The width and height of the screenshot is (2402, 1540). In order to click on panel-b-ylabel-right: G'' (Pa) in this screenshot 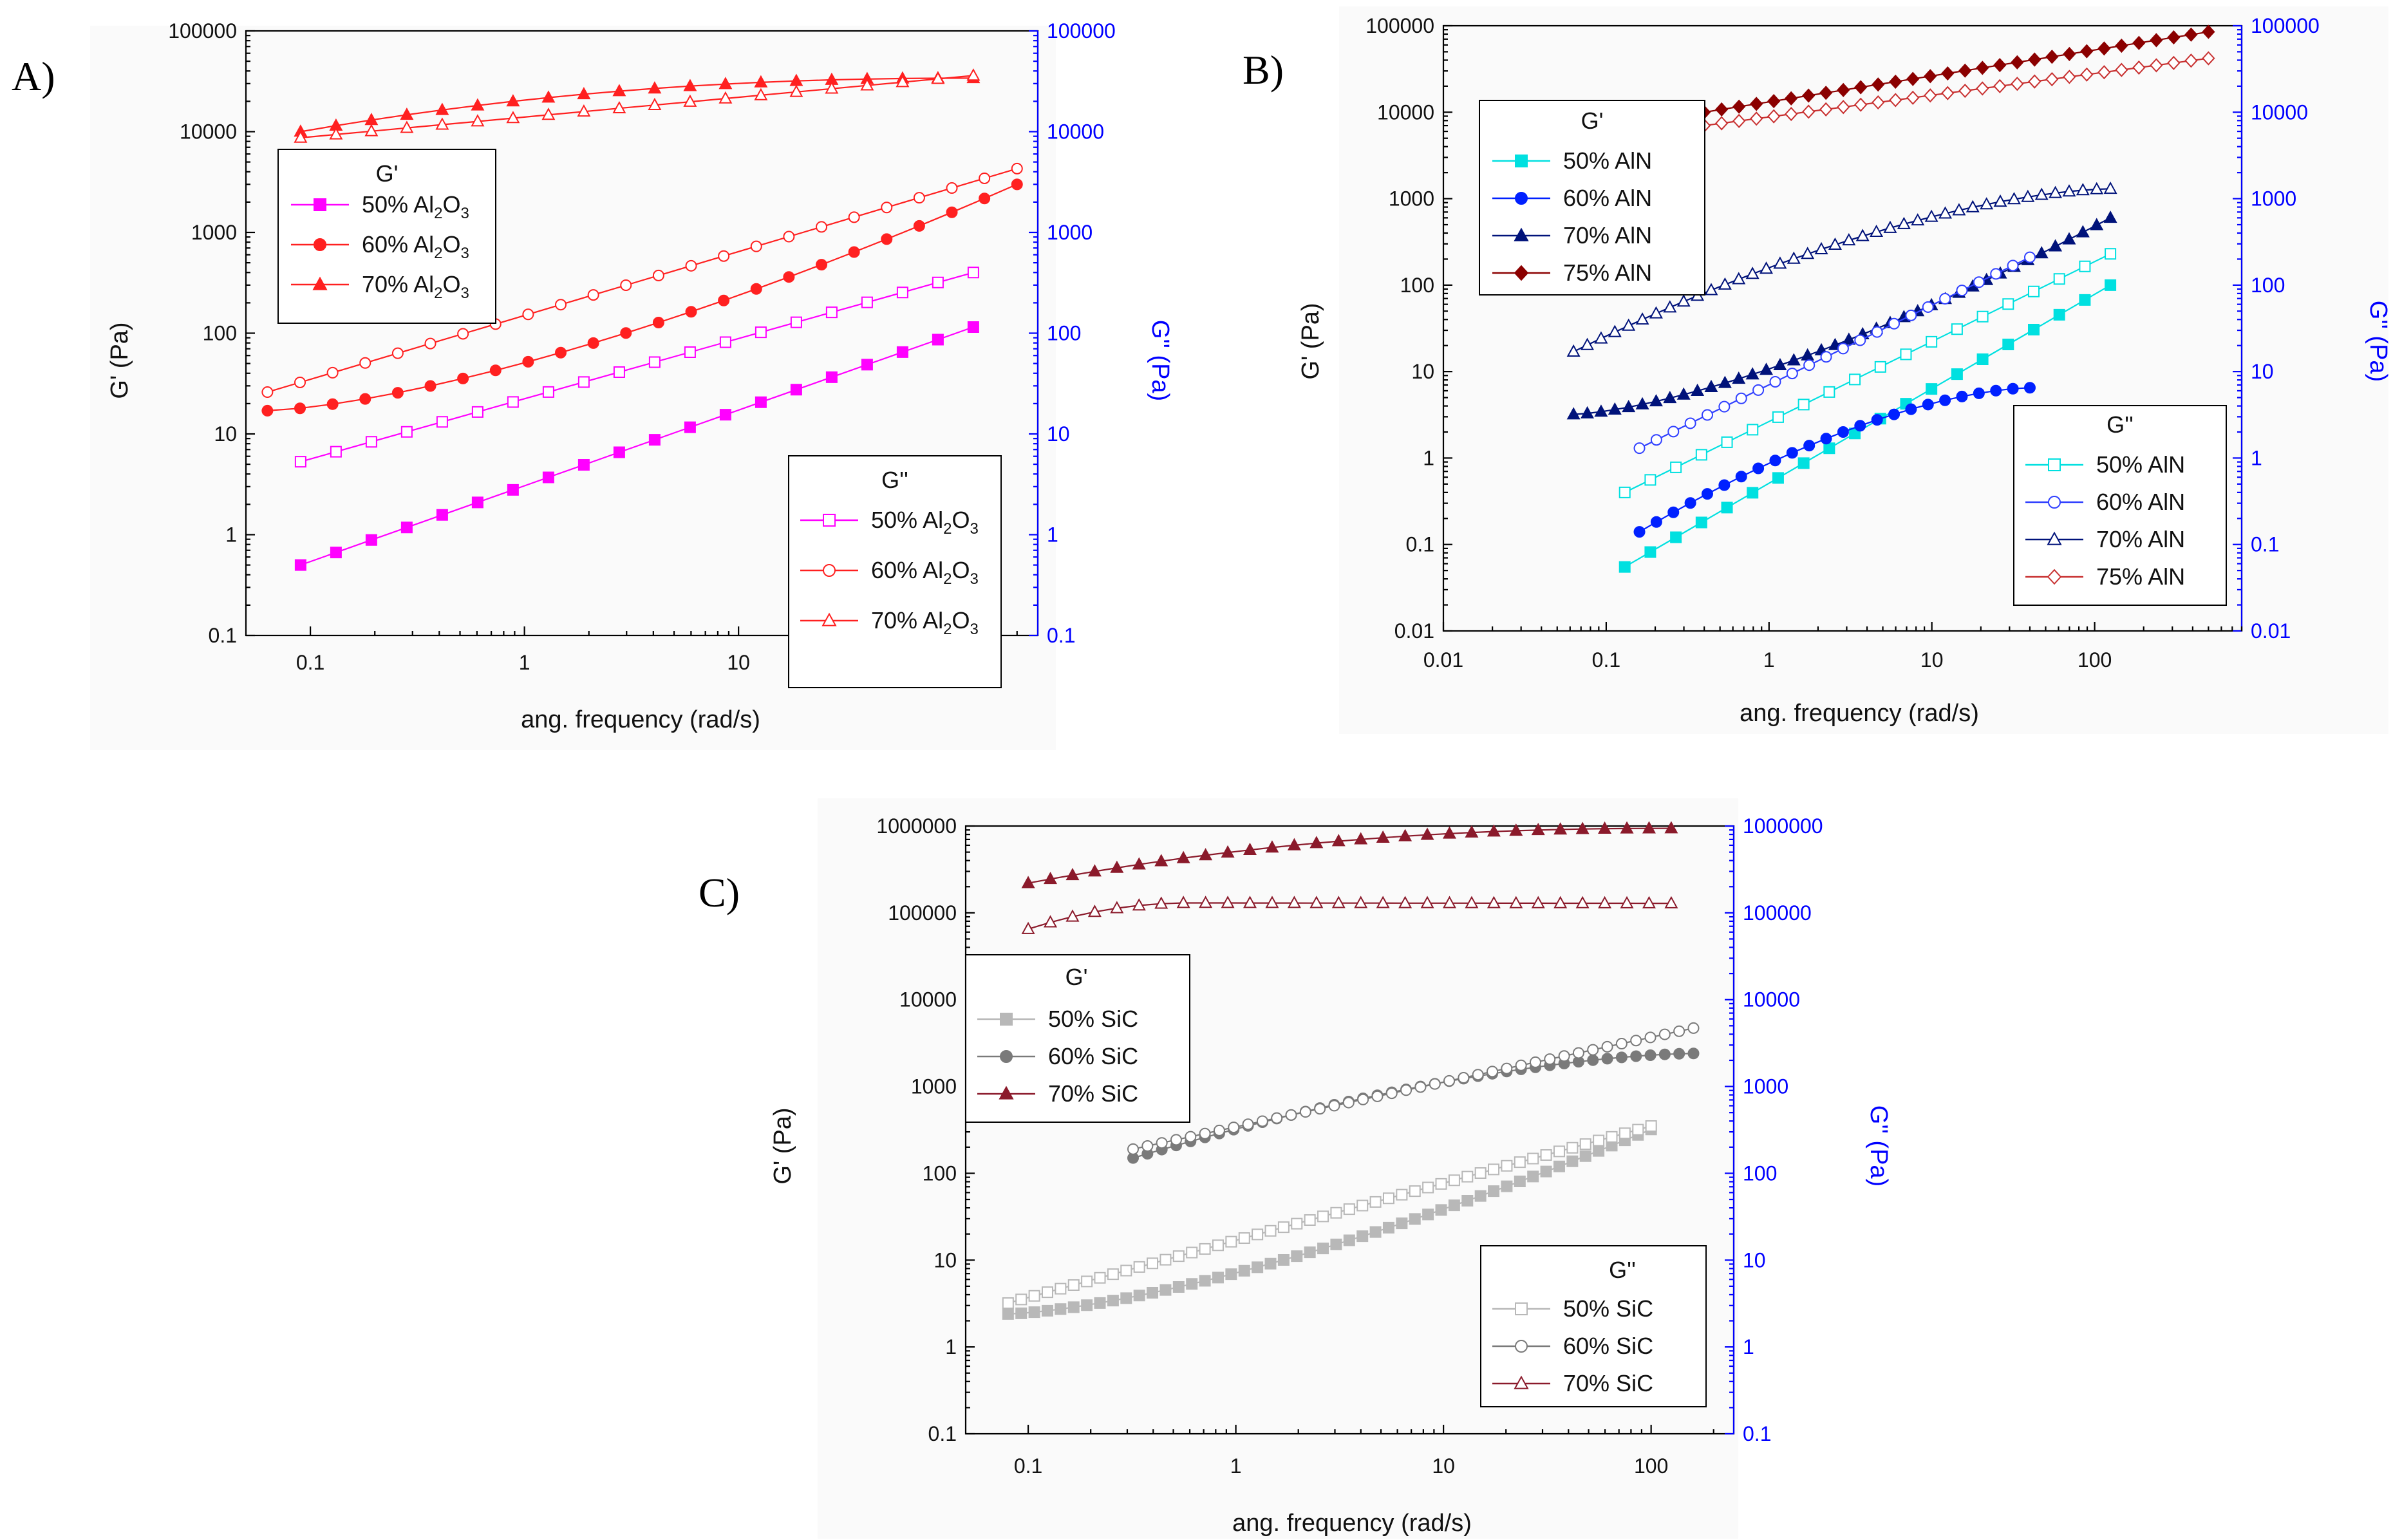, I will do `click(2378, 342)`.